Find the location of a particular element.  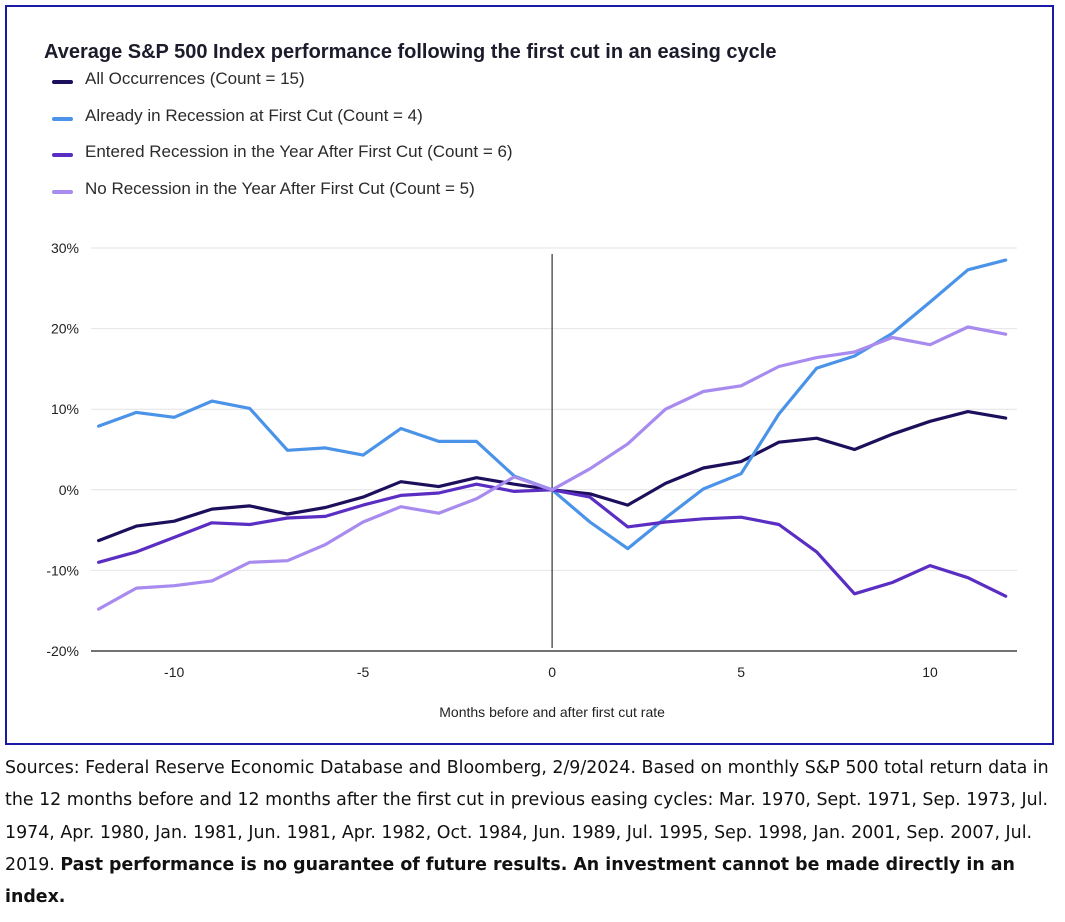

x-tick-label: -10 is located at coordinates (174, 672).